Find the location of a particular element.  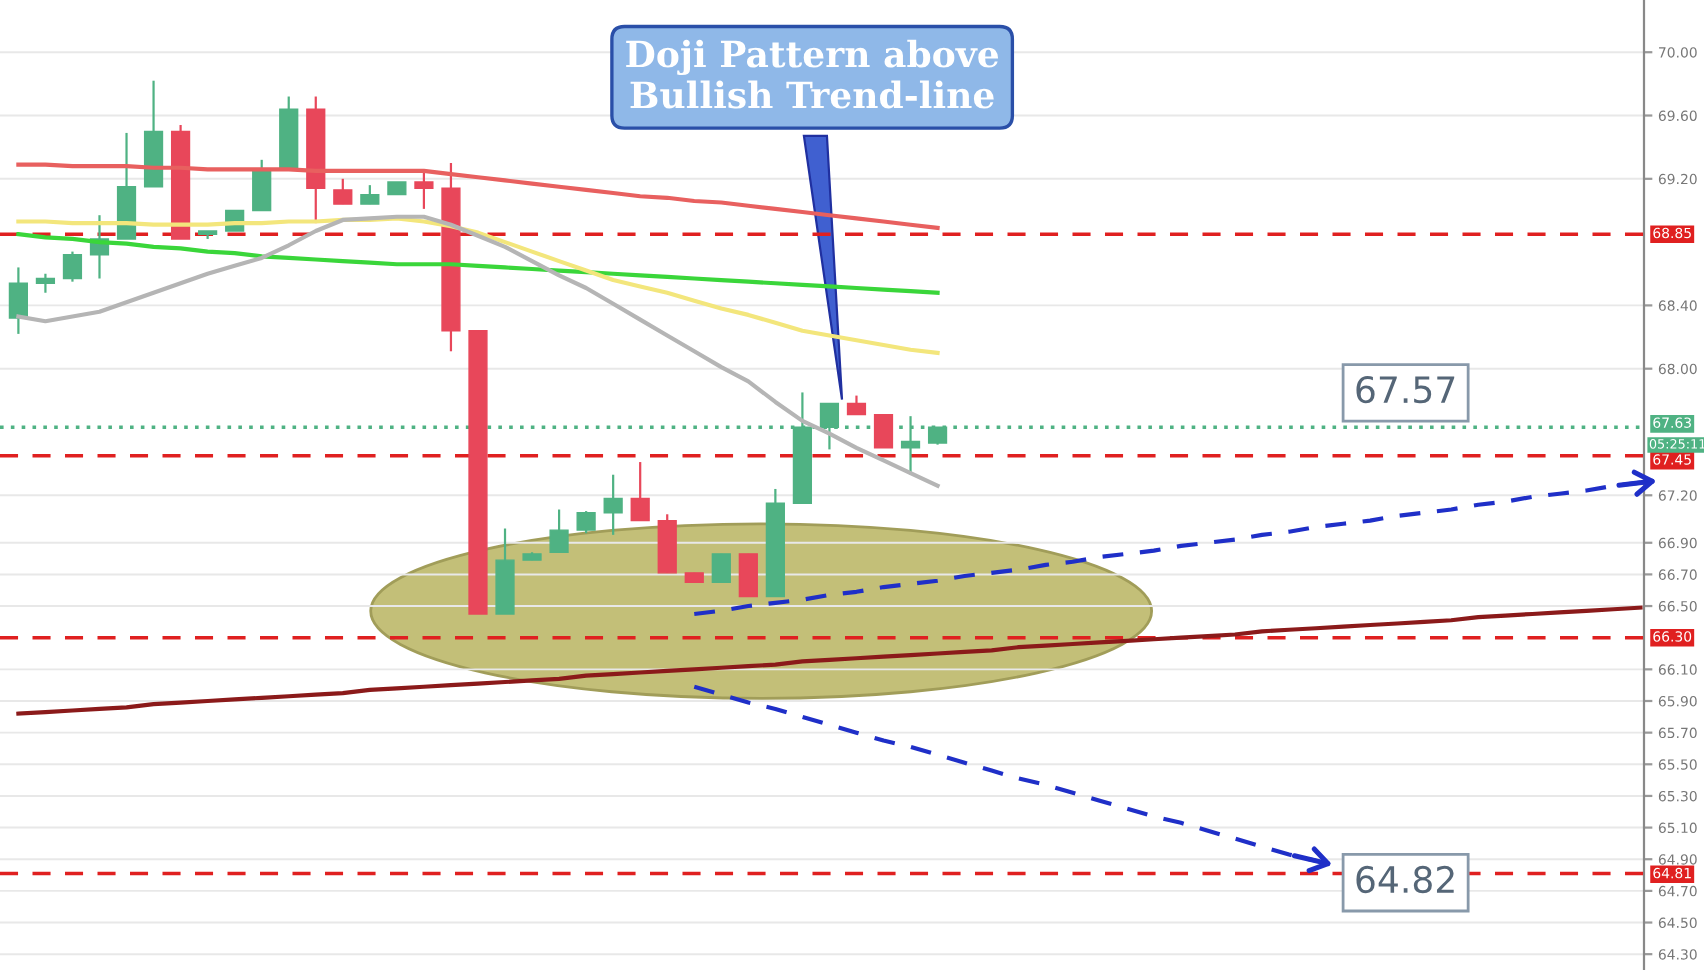

annotation: 64.82 is located at coordinates (1405, 879).